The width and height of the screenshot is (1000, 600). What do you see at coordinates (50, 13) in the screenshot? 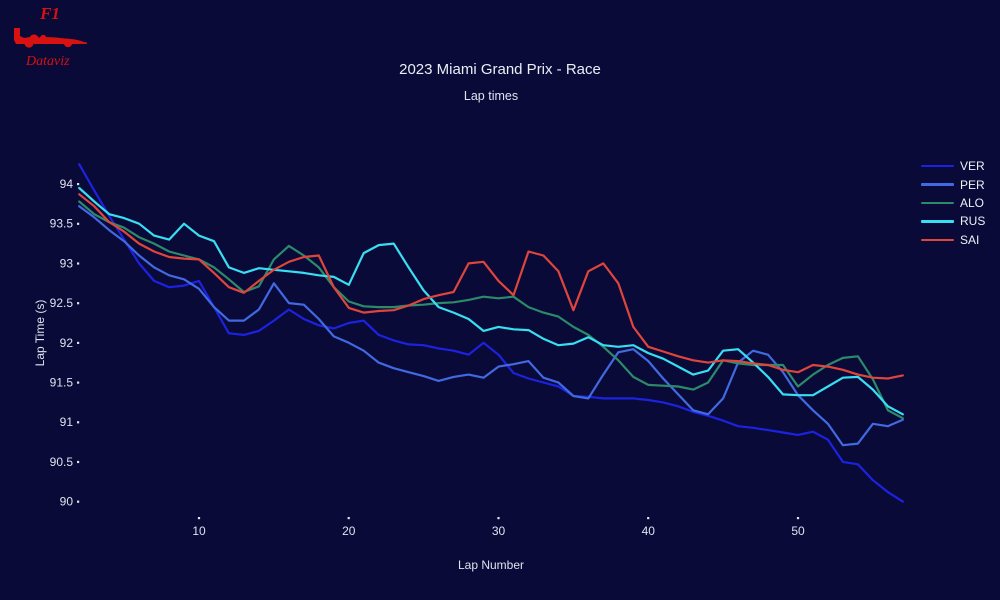
I see `logo-f1-text: F1` at bounding box center [50, 13].